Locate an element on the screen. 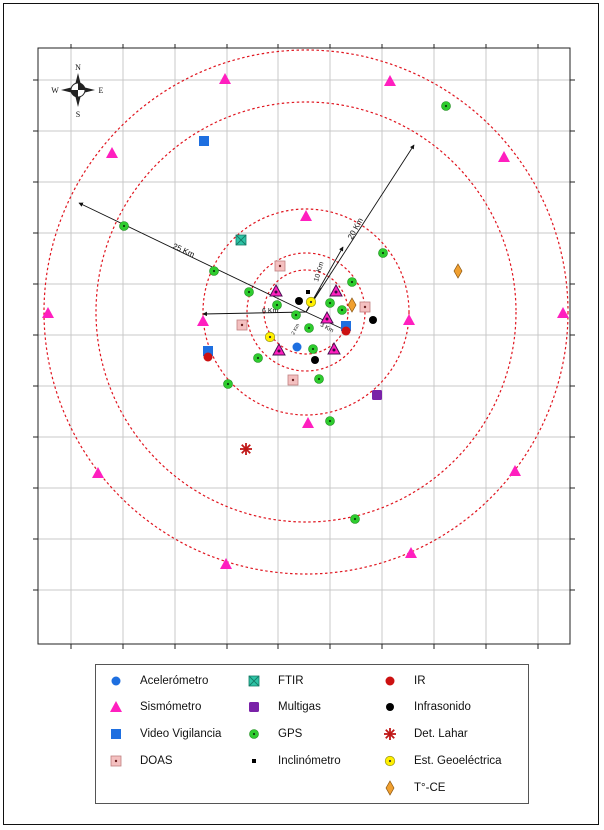 The width and height of the screenshot is (604, 830). inclinometro-marker is located at coordinates (254, 761).